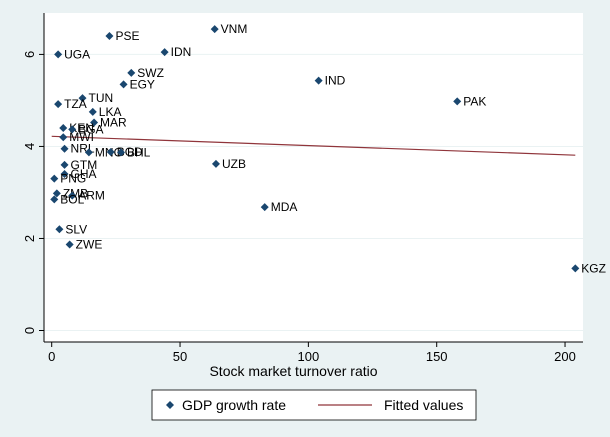 The image size is (610, 437). Describe the element at coordinates (142, 84) in the screenshot. I see `point-label: EGY` at that location.